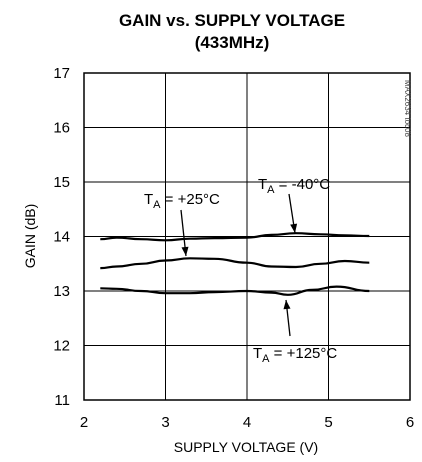  What do you see at coordinates (185, 251) in the screenshot?
I see `arrow-plus25-head` at bounding box center [185, 251].